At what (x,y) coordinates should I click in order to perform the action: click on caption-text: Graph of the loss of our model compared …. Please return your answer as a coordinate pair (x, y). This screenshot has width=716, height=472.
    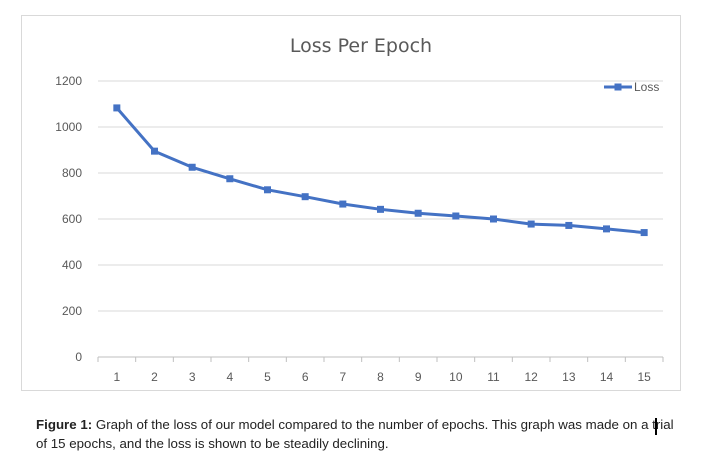
    Looking at the image, I should click on (355, 434).